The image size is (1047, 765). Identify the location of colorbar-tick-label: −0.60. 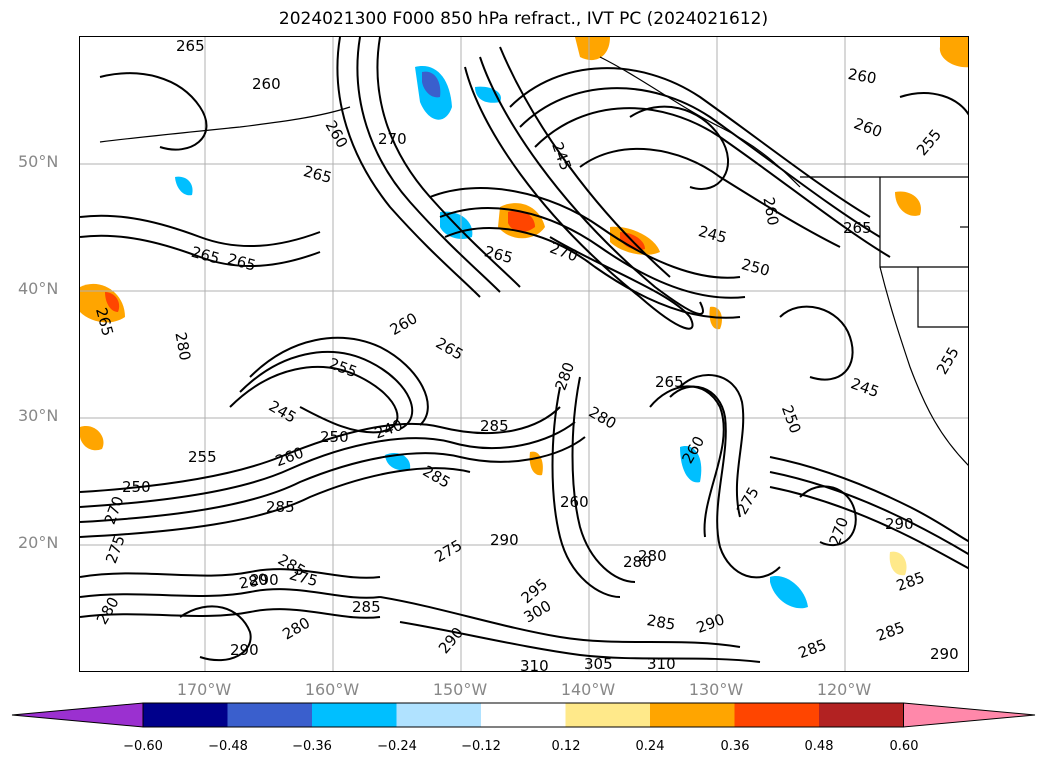
(143, 746).